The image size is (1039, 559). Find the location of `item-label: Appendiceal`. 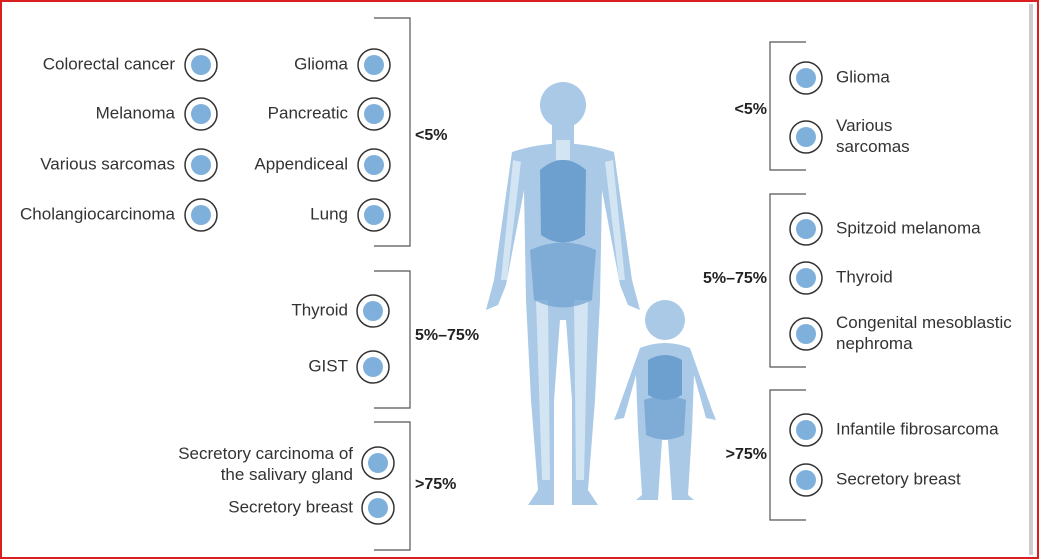

item-label: Appendiceal is located at coordinates (301, 163).